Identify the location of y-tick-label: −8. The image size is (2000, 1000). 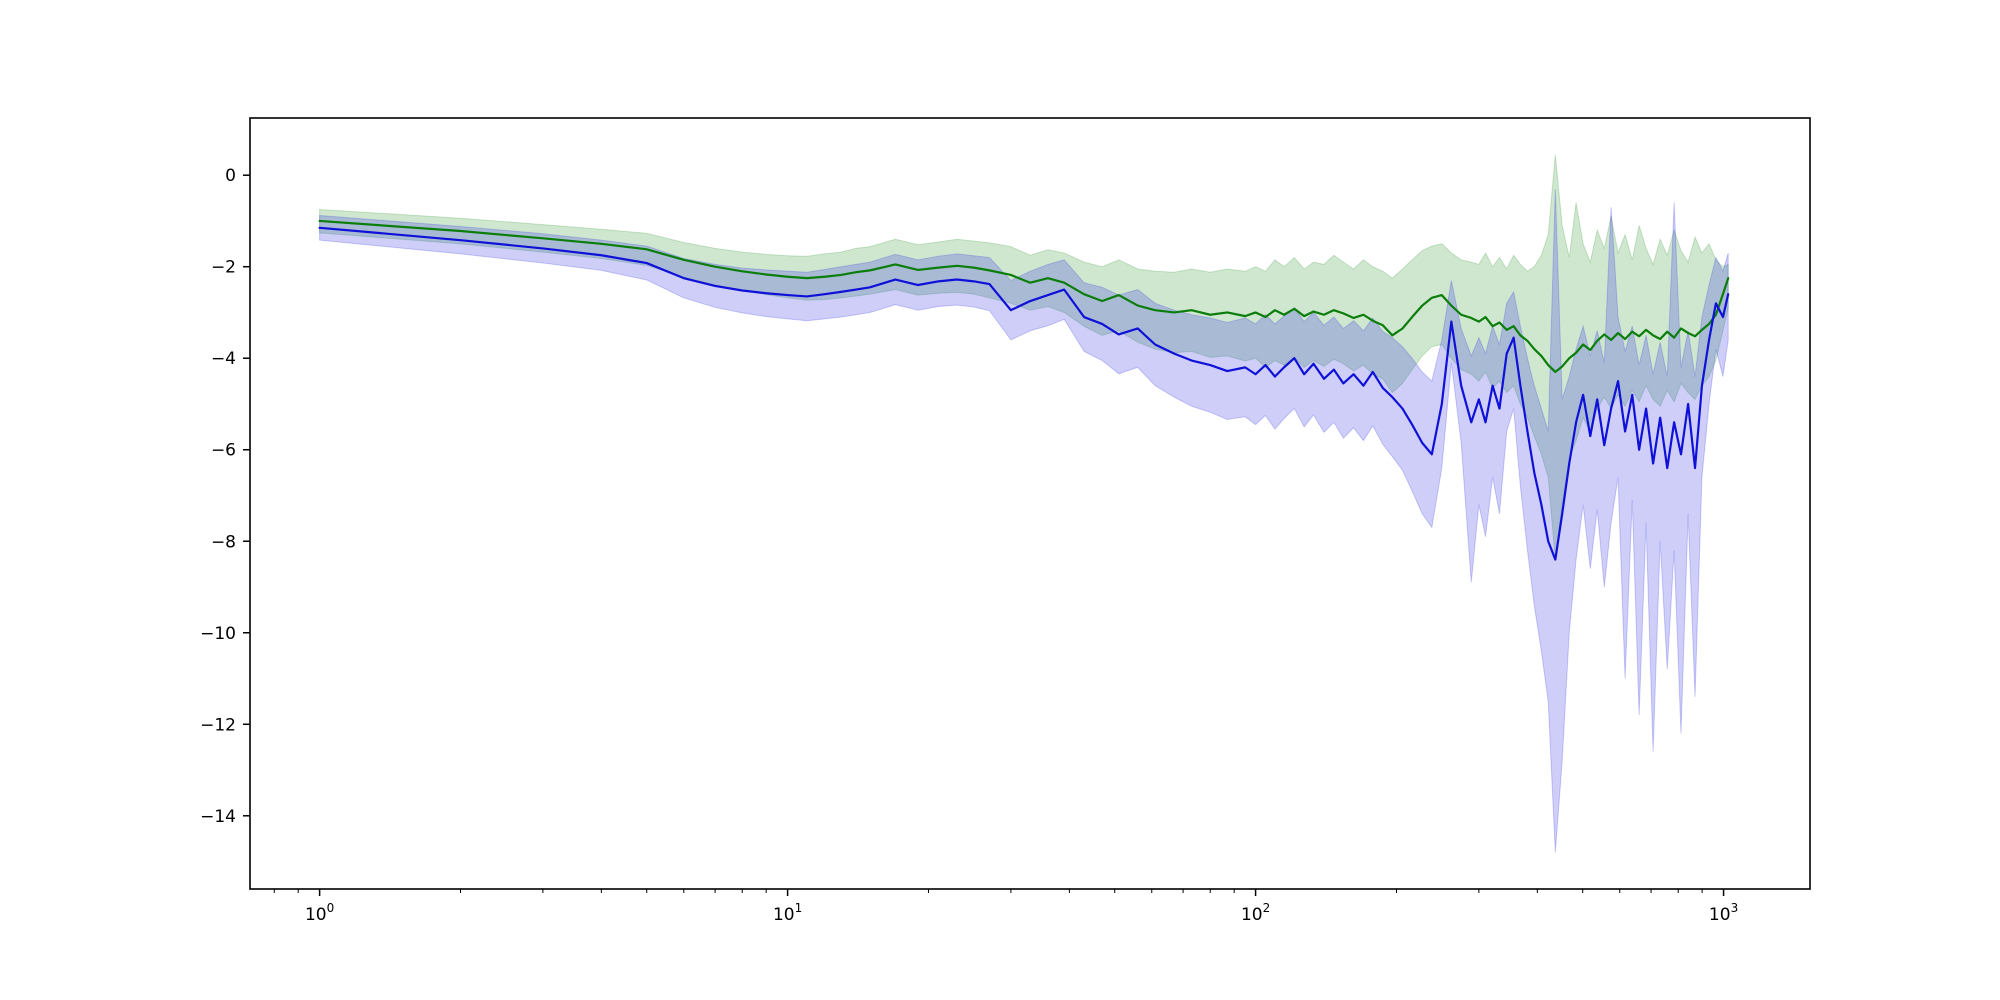
(223, 542).